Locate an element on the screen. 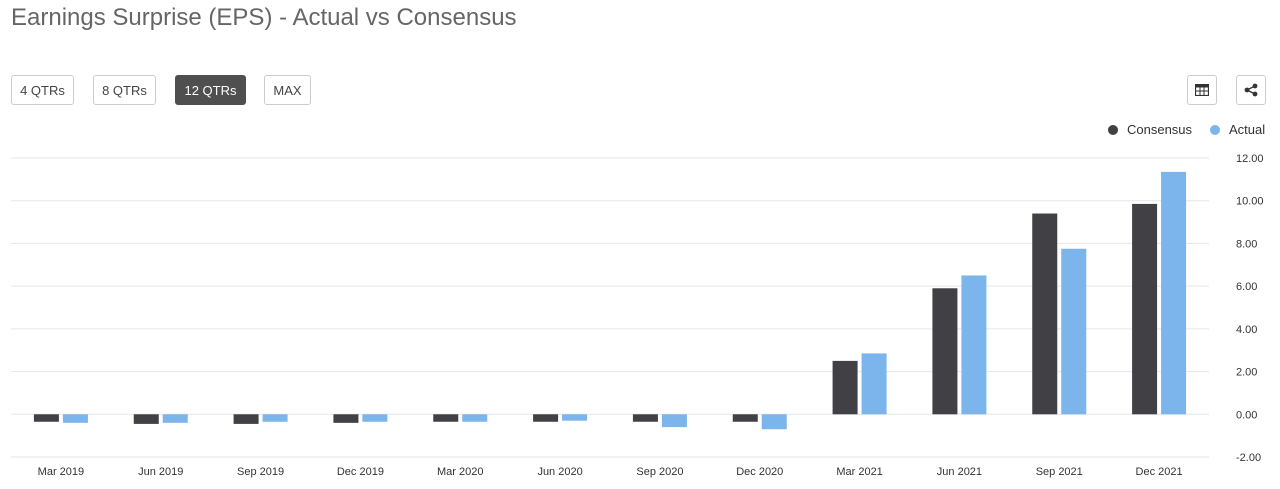  x-tick-label: Sep 2021 is located at coordinates (1059, 472).